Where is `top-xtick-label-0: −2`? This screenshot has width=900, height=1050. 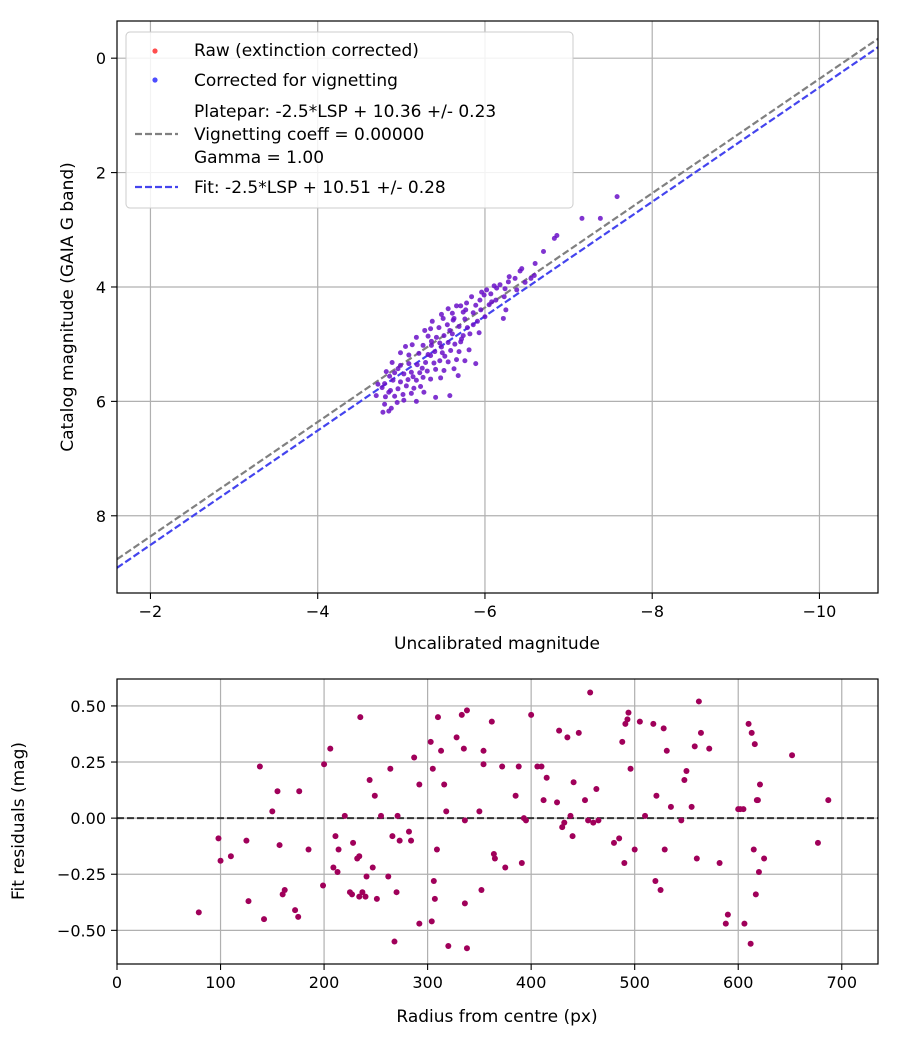
top-xtick-label-0: −2 is located at coordinates (151, 611).